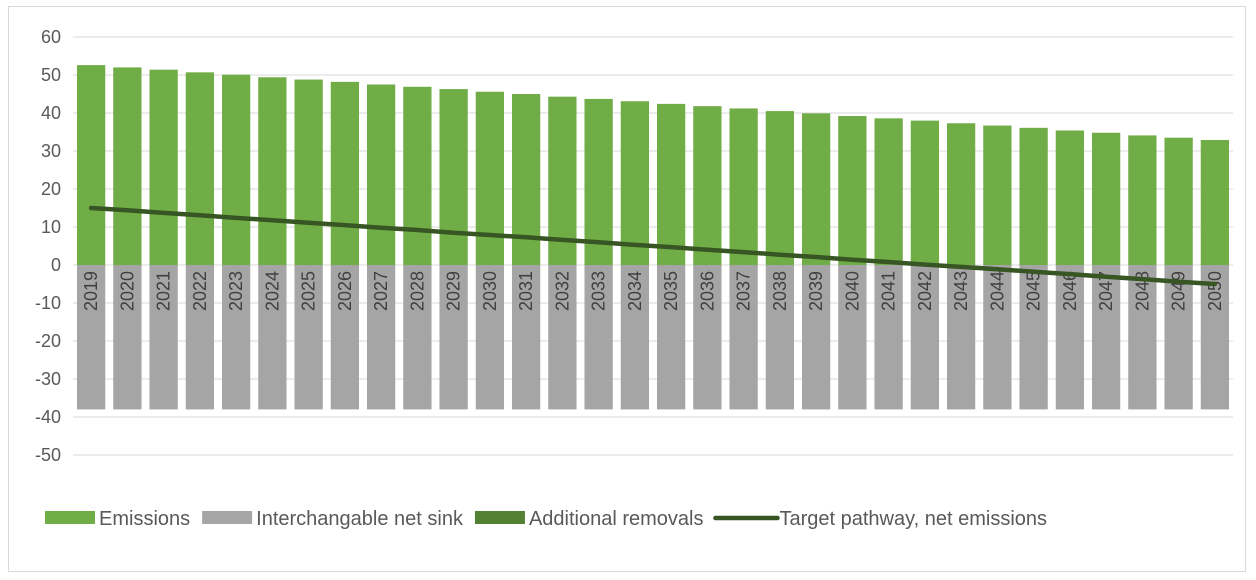 This screenshot has width=1256, height=580. What do you see at coordinates (48, 417) in the screenshot?
I see `y-tick-label: -40` at bounding box center [48, 417].